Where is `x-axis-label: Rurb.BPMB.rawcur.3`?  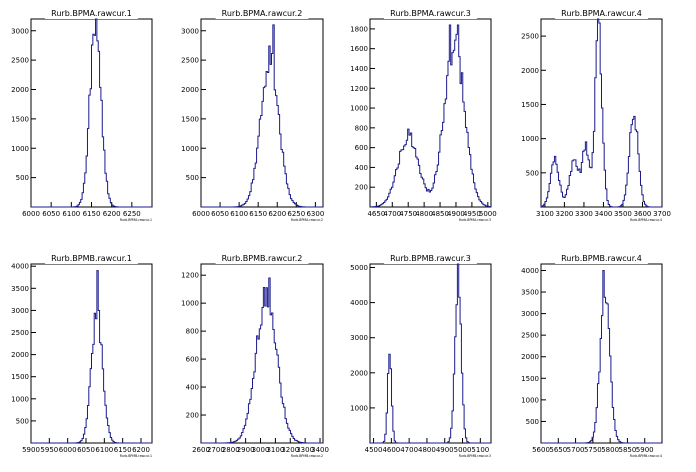 x-axis-label: Rurb.BPMB.rawcur.3 is located at coordinates (475, 456).